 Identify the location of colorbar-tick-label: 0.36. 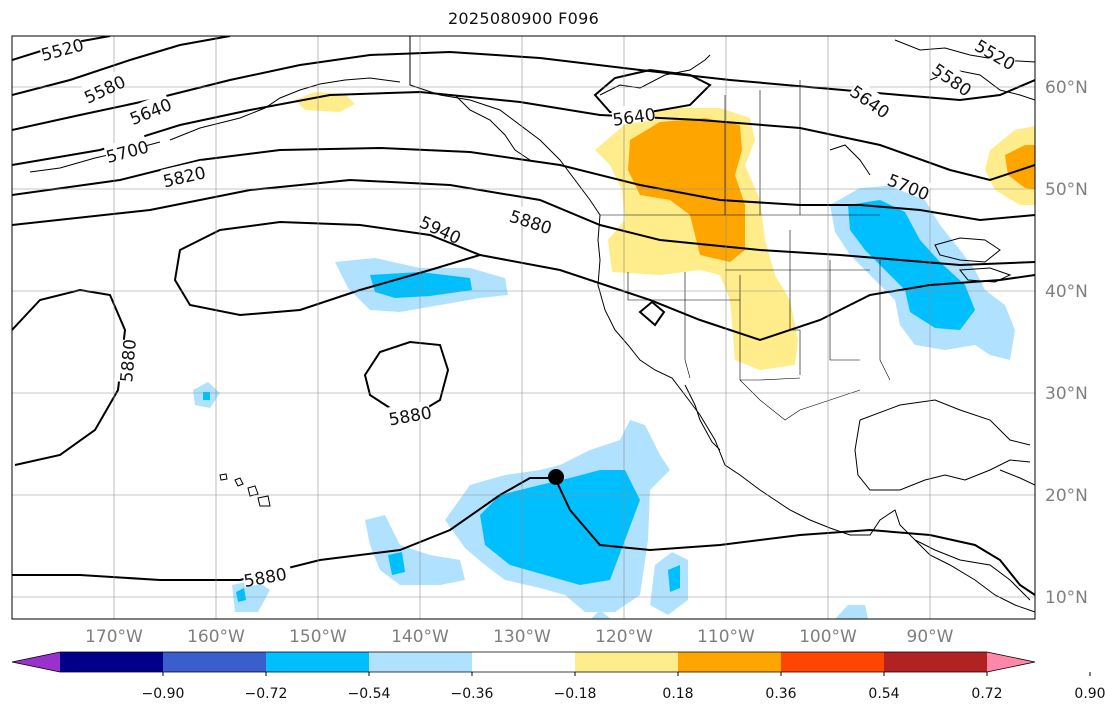
(780, 694).